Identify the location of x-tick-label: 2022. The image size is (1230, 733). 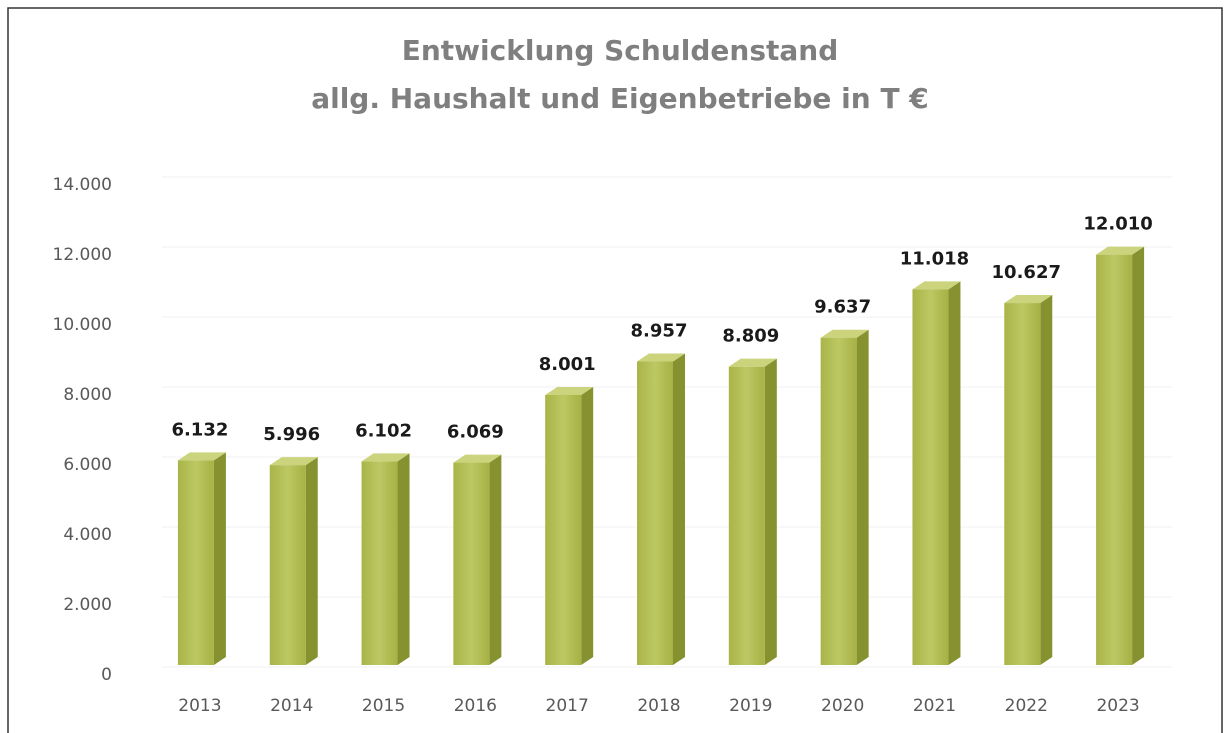
(1026, 706).